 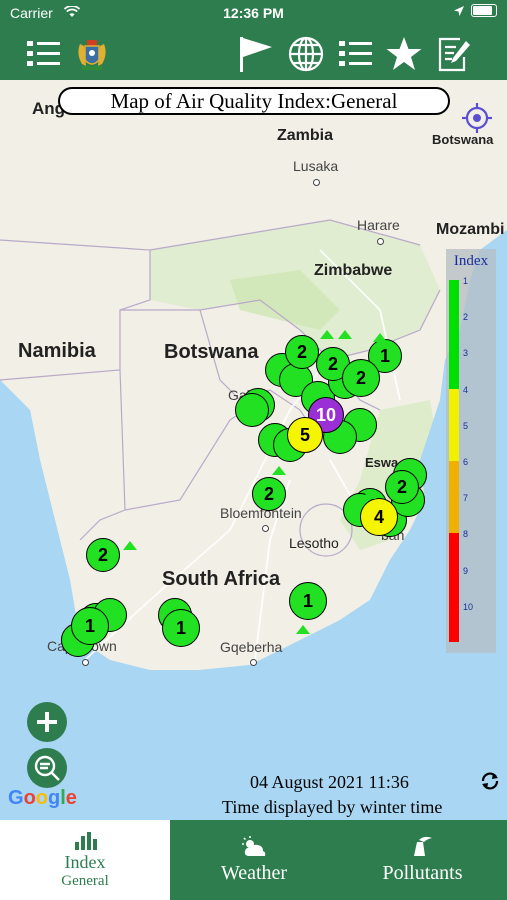 I want to click on zoom-in-button, so click(x=47, y=722).